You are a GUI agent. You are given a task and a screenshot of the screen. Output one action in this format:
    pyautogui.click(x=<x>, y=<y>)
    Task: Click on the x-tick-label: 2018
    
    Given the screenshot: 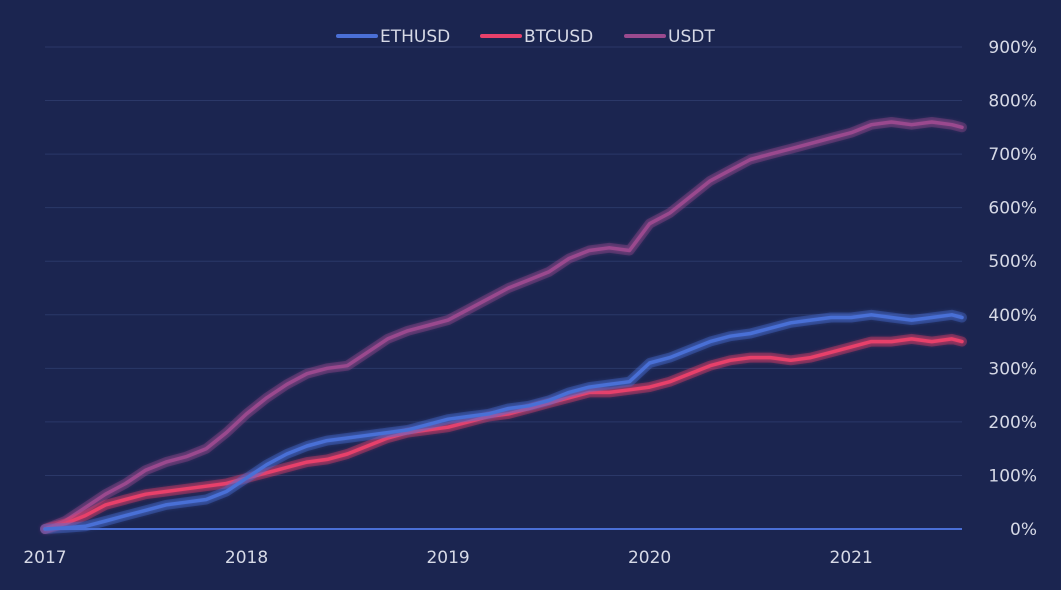 What is the action you would take?
    pyautogui.click(x=246, y=558)
    